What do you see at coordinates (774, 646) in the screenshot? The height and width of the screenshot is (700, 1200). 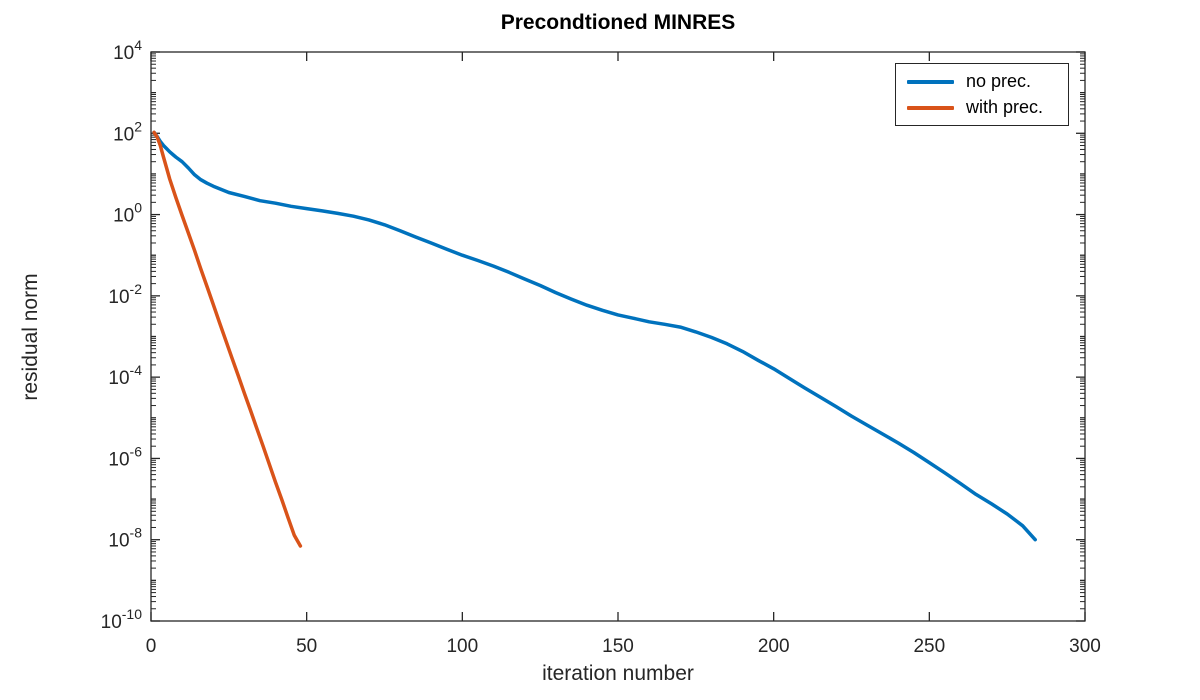 I see `x-tick-label: 200` at bounding box center [774, 646].